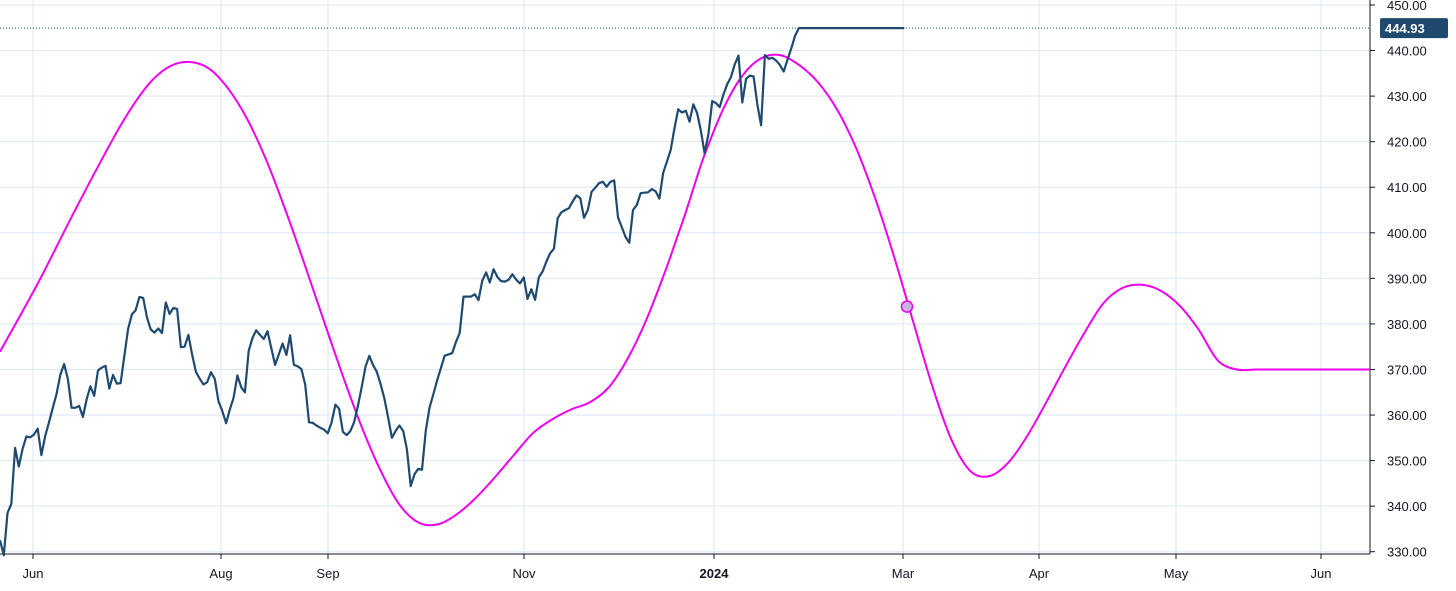  What do you see at coordinates (715, 573) in the screenshot?
I see `x-tick-label: 2024` at bounding box center [715, 573].